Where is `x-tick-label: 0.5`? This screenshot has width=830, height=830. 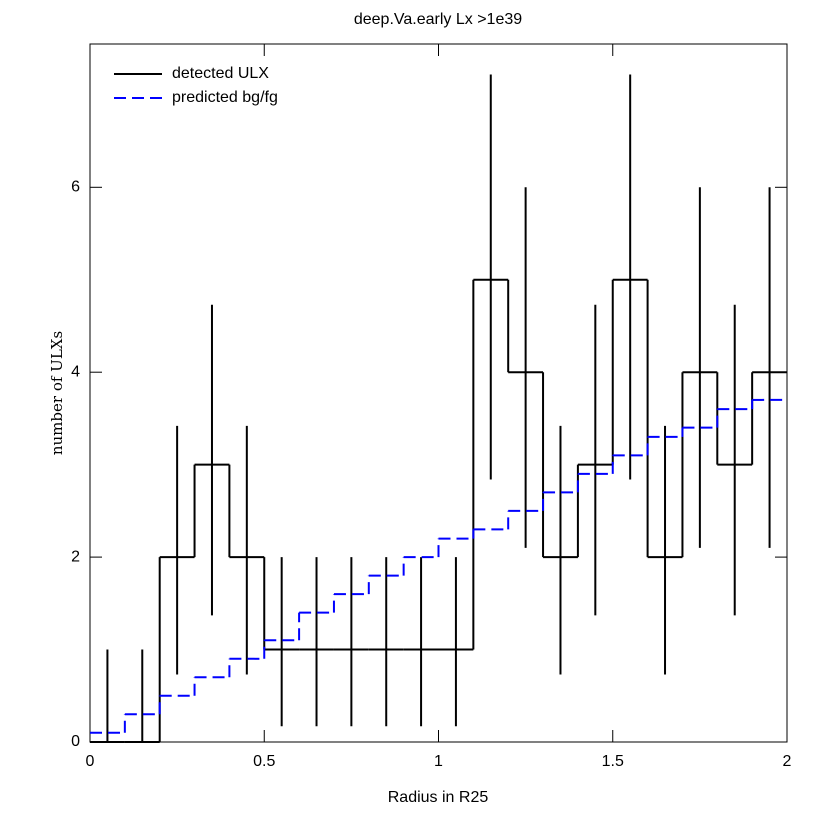 x-tick-label: 0.5 is located at coordinates (264, 761).